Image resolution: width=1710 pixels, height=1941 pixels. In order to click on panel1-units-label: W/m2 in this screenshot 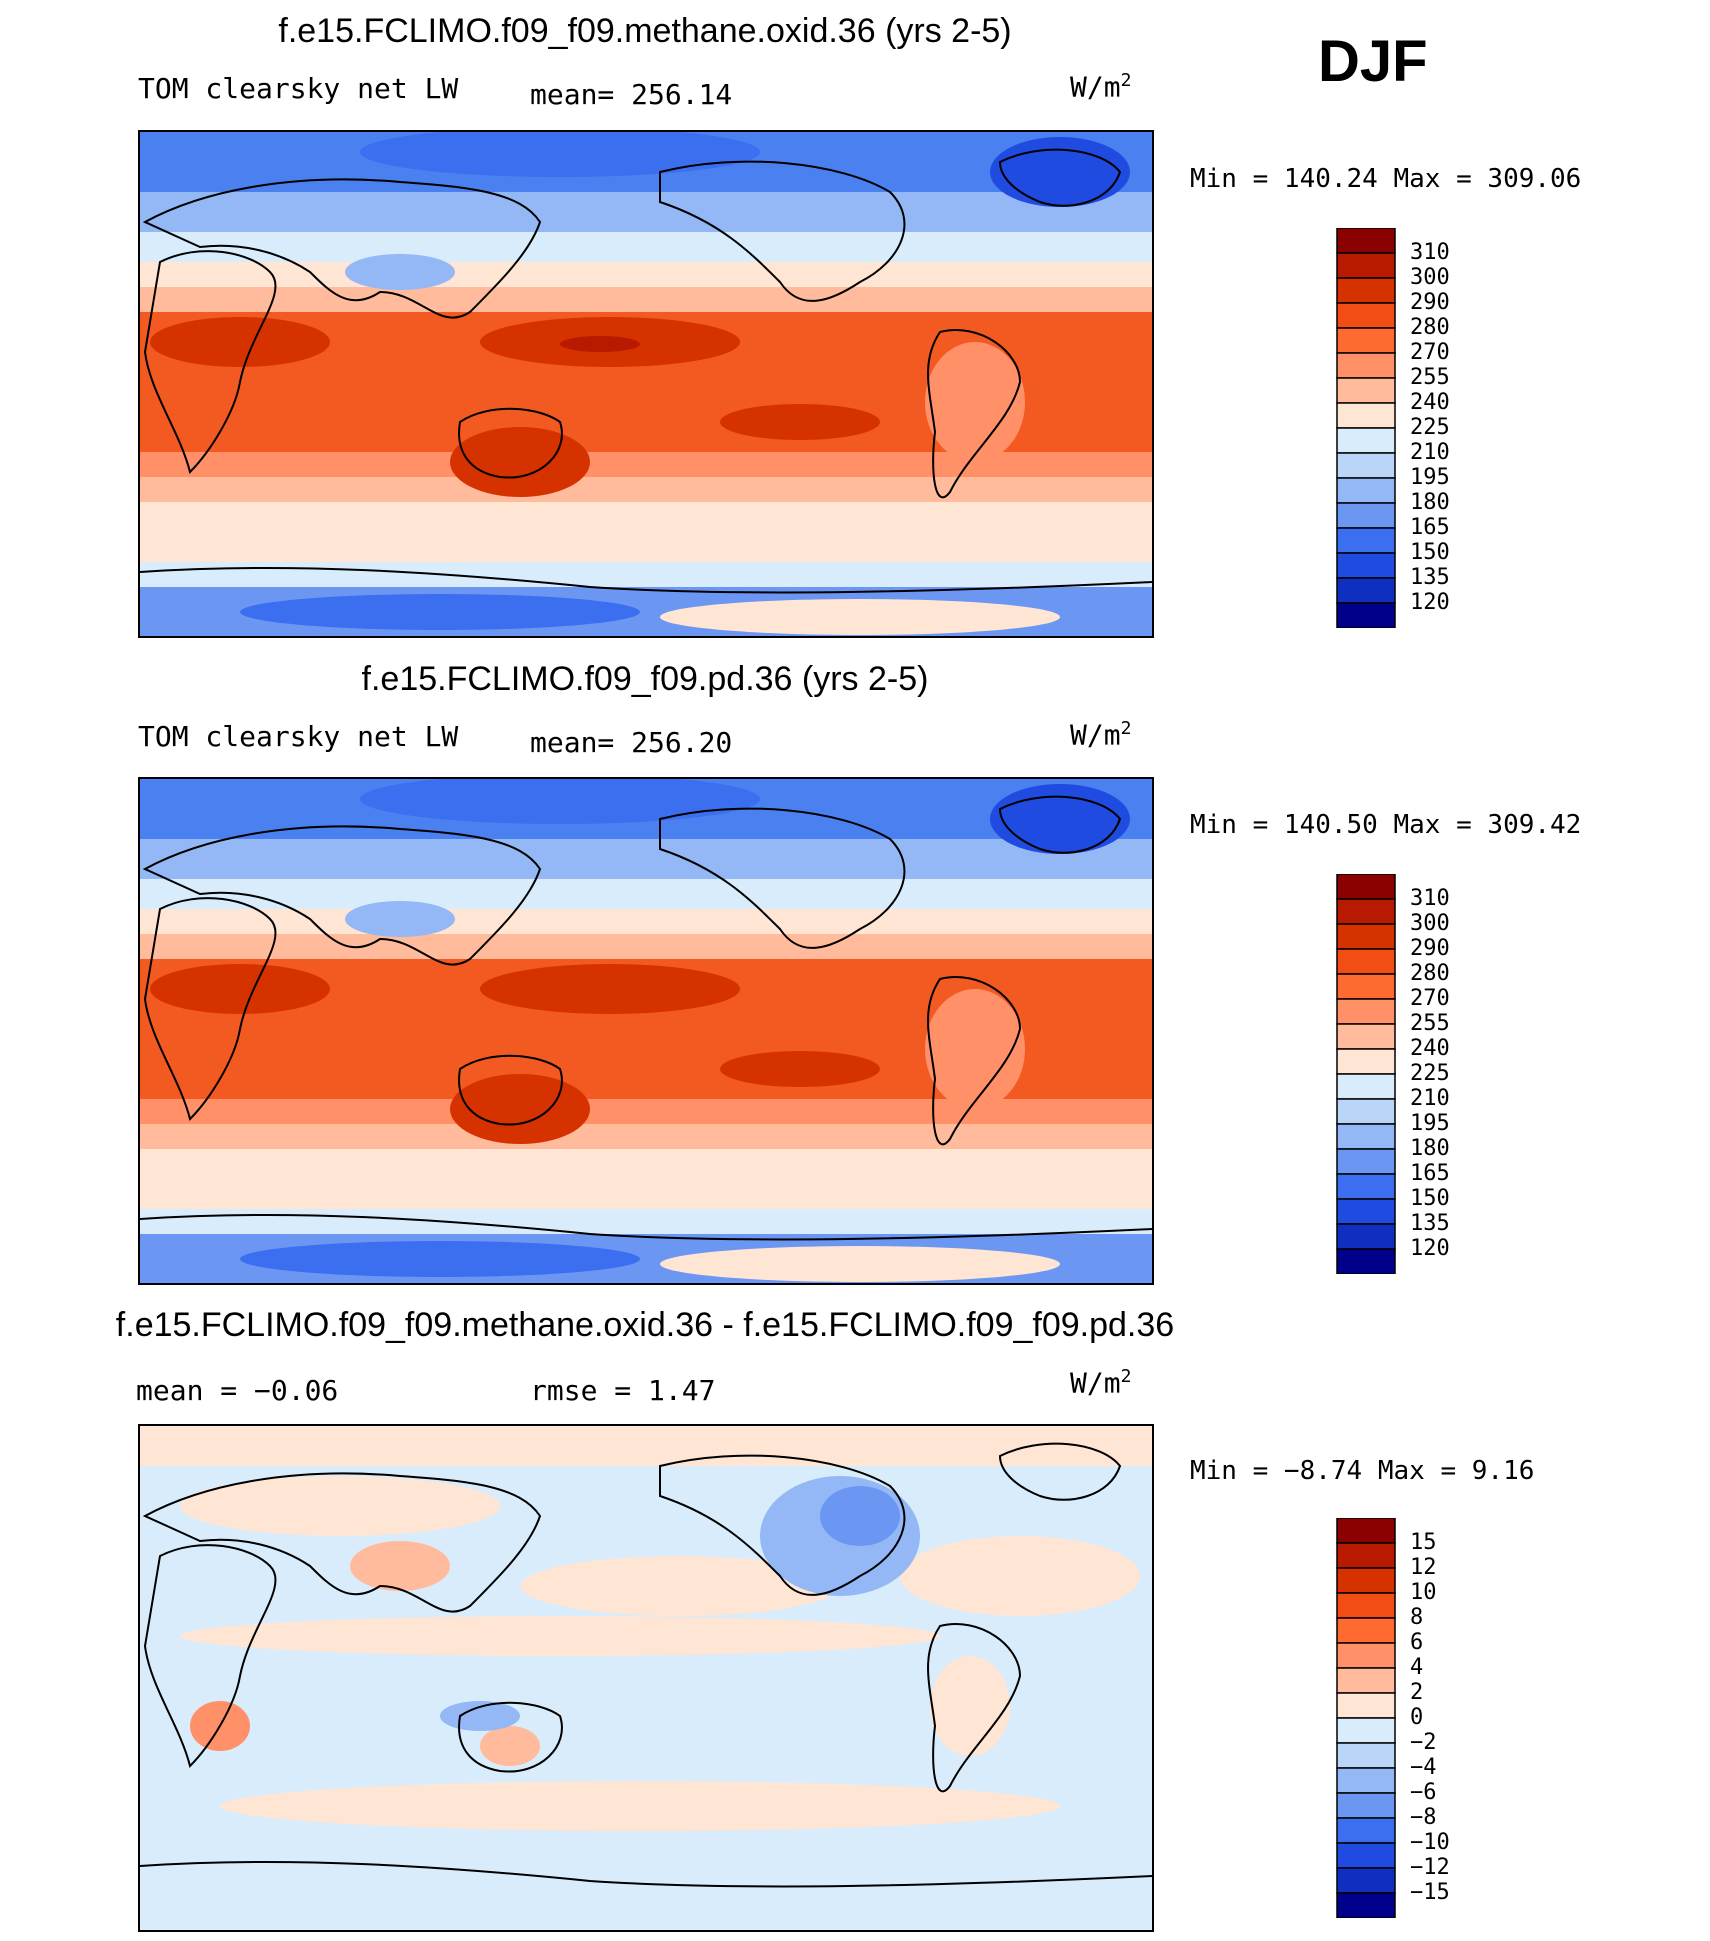, I will do `click(1101, 87)`.